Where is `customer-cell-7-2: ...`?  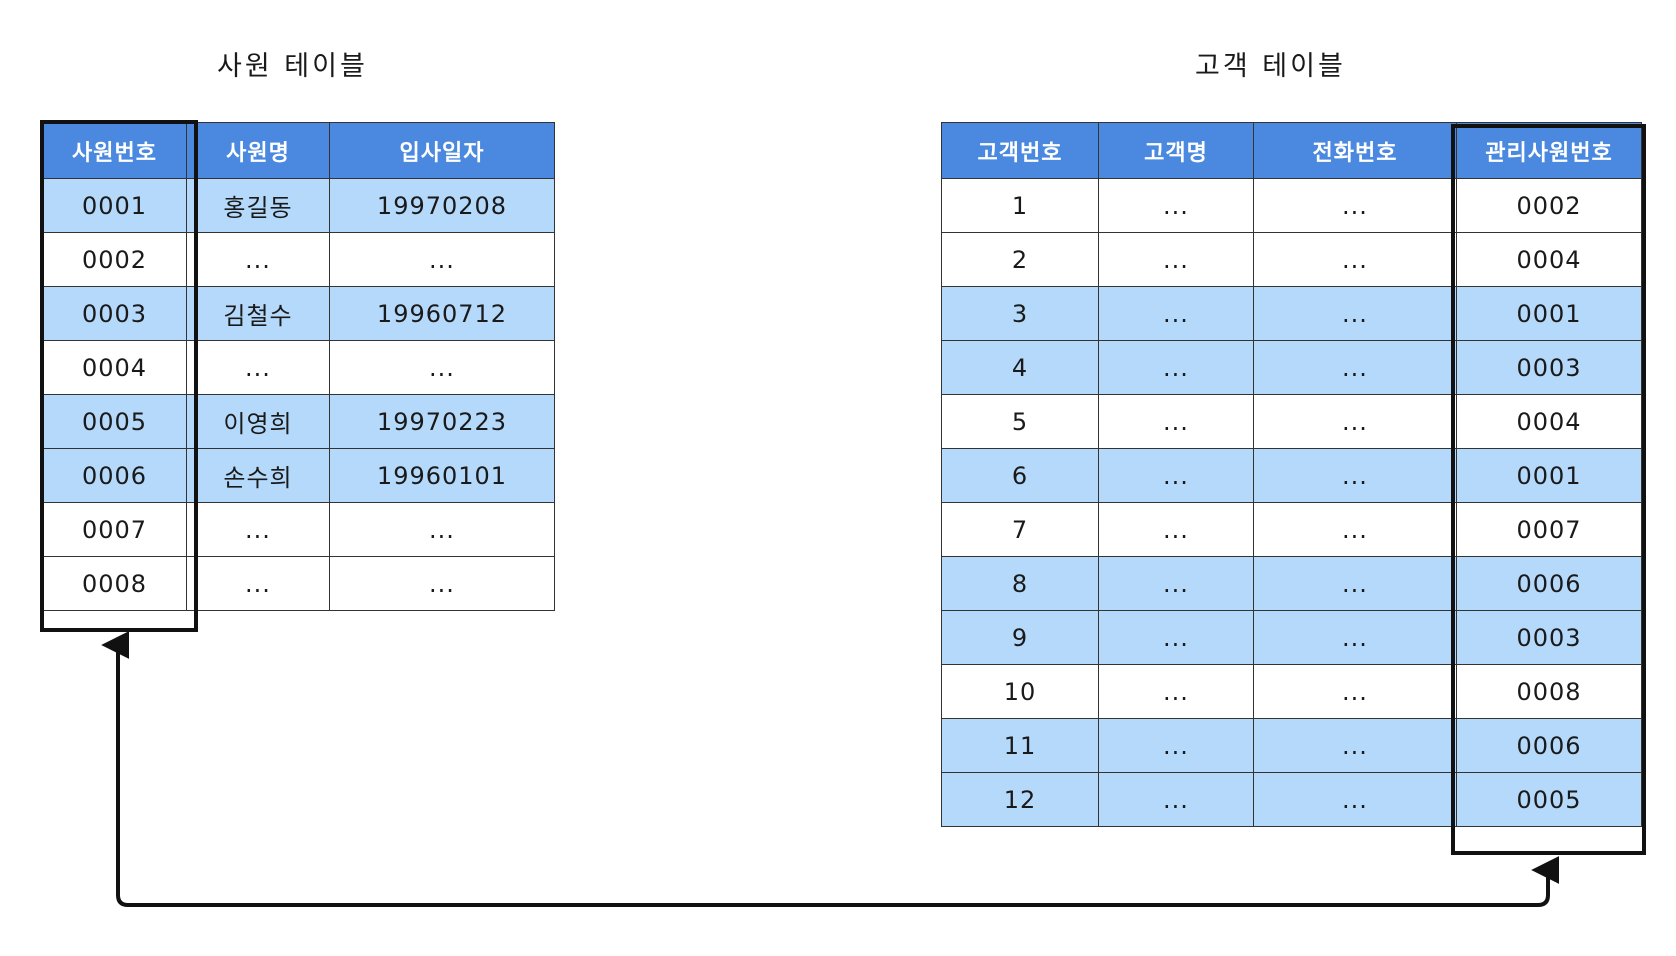
customer-cell-7-2: ... is located at coordinates (1176, 529).